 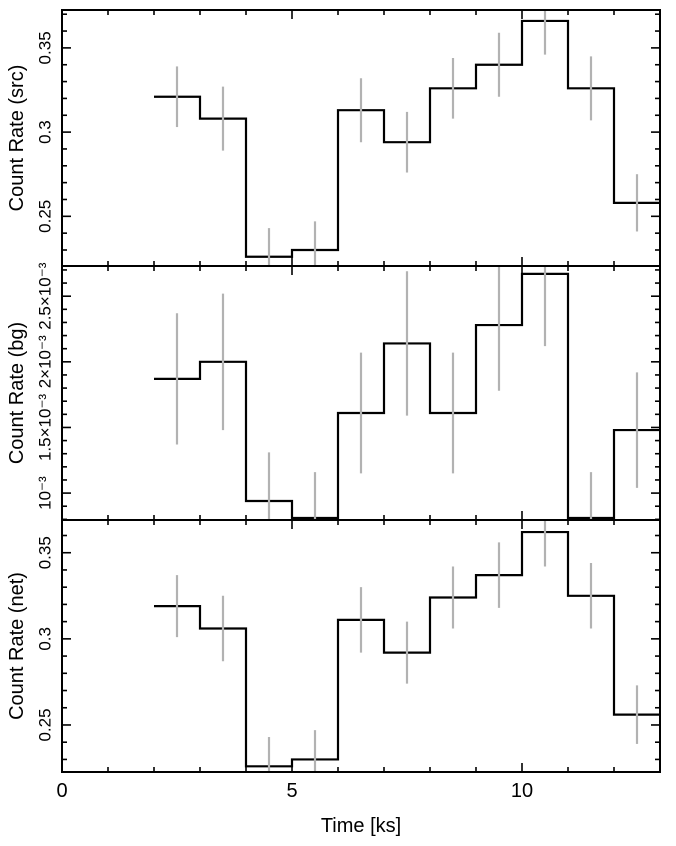 What do you see at coordinates (45, 493) in the screenshot?
I see `y-tick-label-bg: 10⁻³` at bounding box center [45, 493].